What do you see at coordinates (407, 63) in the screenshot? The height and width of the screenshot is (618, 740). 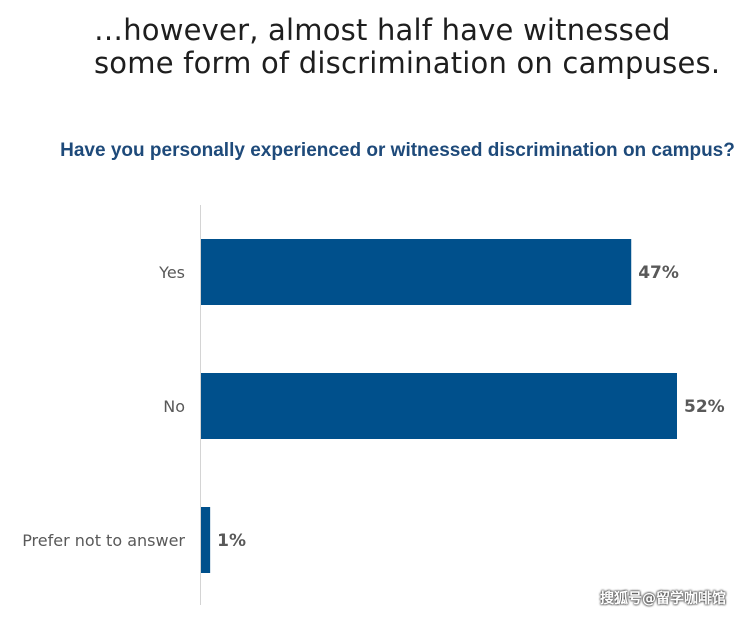 I see `headline-line-2: some form of discrimination on campuses.` at bounding box center [407, 63].